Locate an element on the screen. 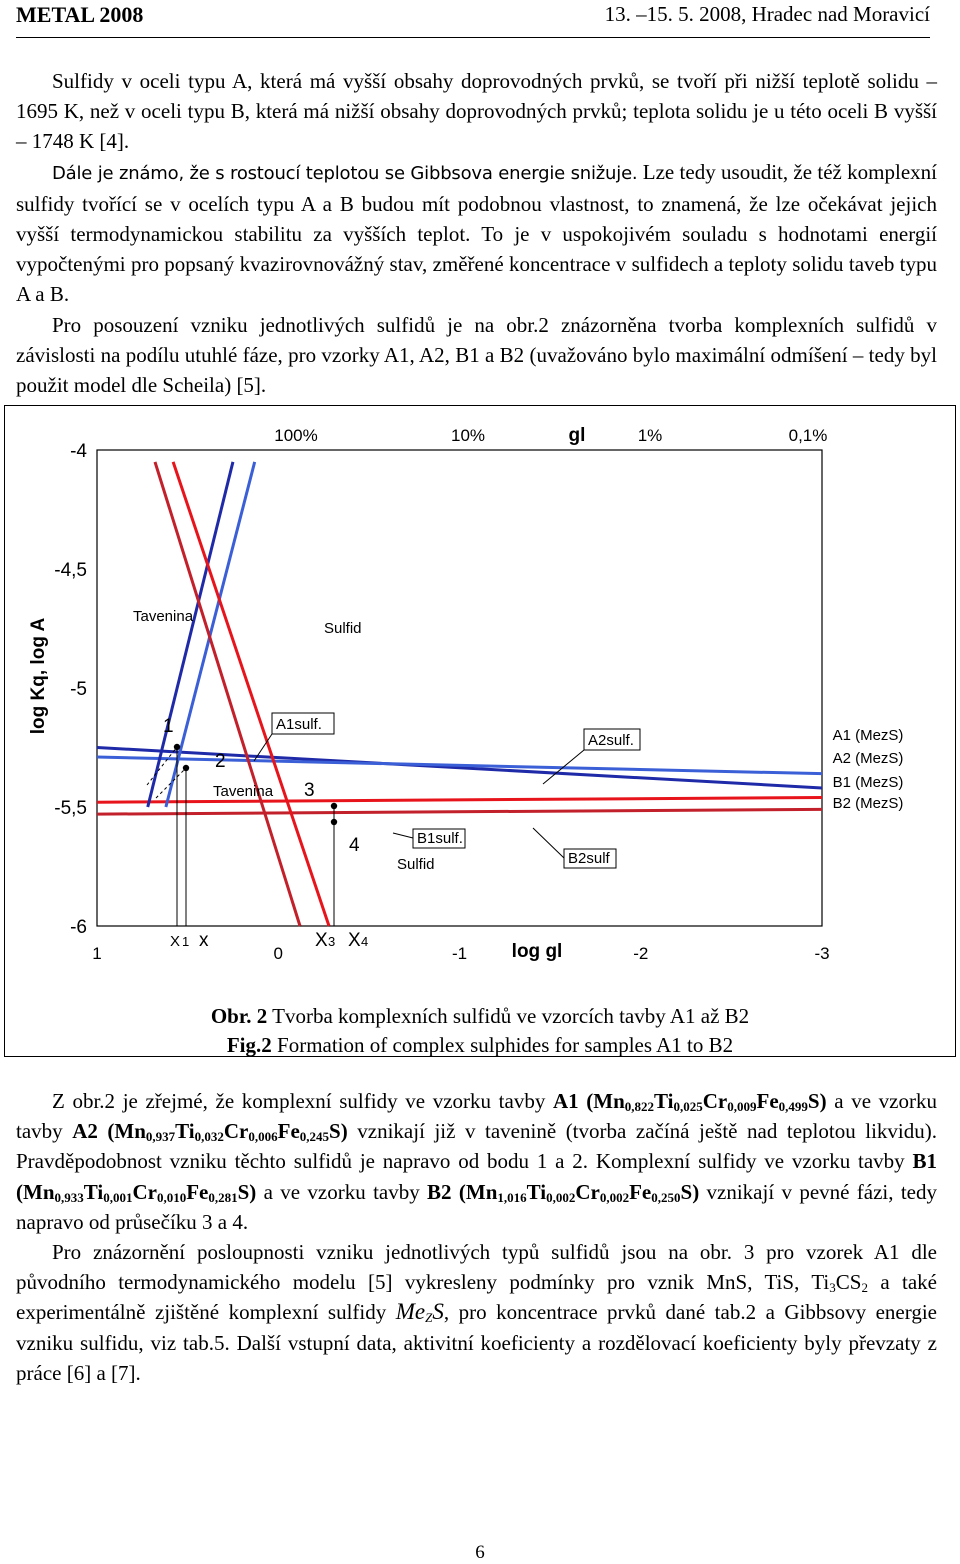 The height and width of the screenshot is (1564, 960). header-date-location: 13. –15. 5. 2008, Hradec nad Moravicí is located at coordinates (767, 14).